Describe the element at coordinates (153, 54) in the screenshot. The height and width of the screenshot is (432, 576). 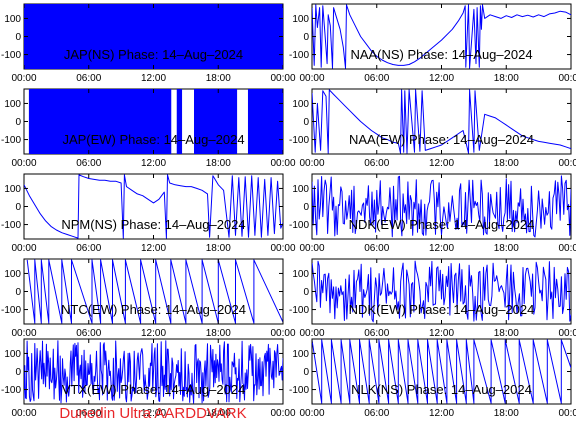
I see `panel-title: JAP(NS) Phase: 14–Aug–2024` at that location.